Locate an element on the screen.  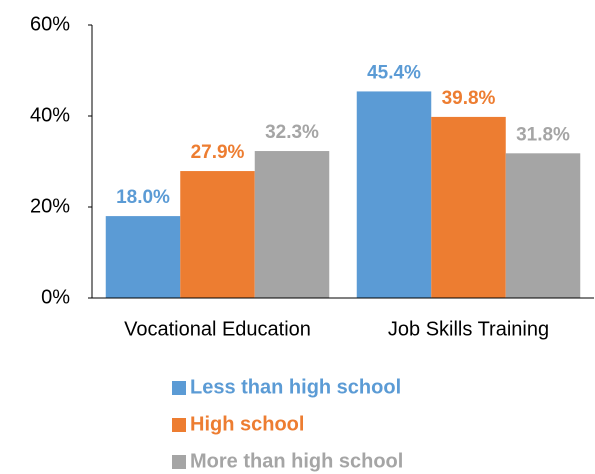
data-label: 18.0% is located at coordinates (143, 197).